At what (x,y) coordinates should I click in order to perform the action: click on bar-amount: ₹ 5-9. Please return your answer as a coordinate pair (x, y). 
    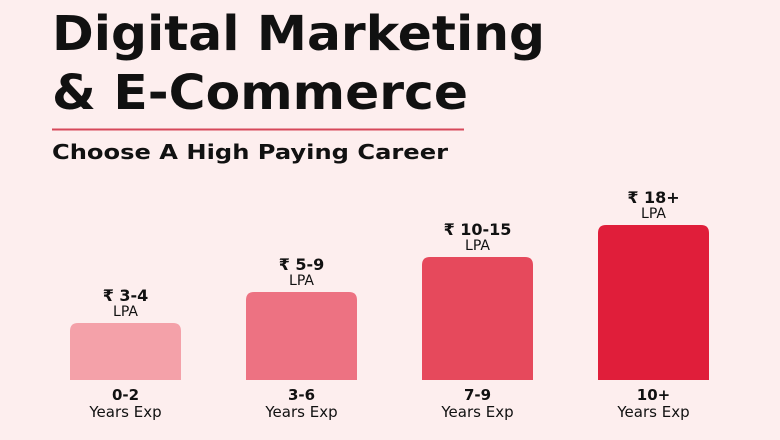
    Looking at the image, I should click on (302, 264).